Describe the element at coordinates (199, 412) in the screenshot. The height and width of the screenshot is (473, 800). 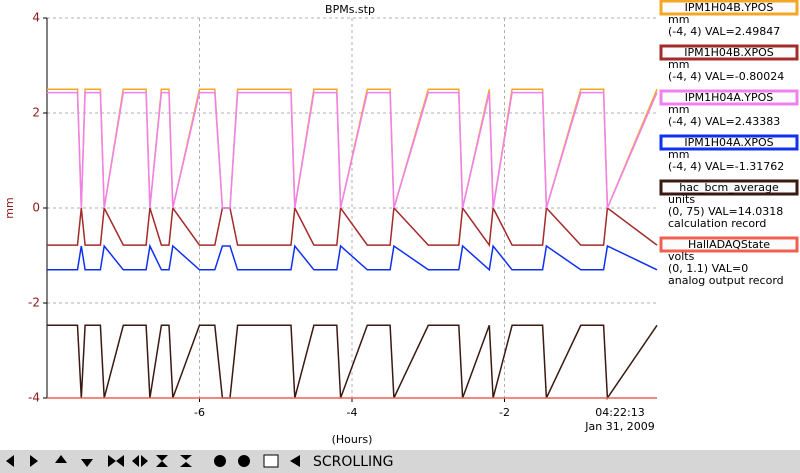
I see `x-tick-label: -6` at that location.